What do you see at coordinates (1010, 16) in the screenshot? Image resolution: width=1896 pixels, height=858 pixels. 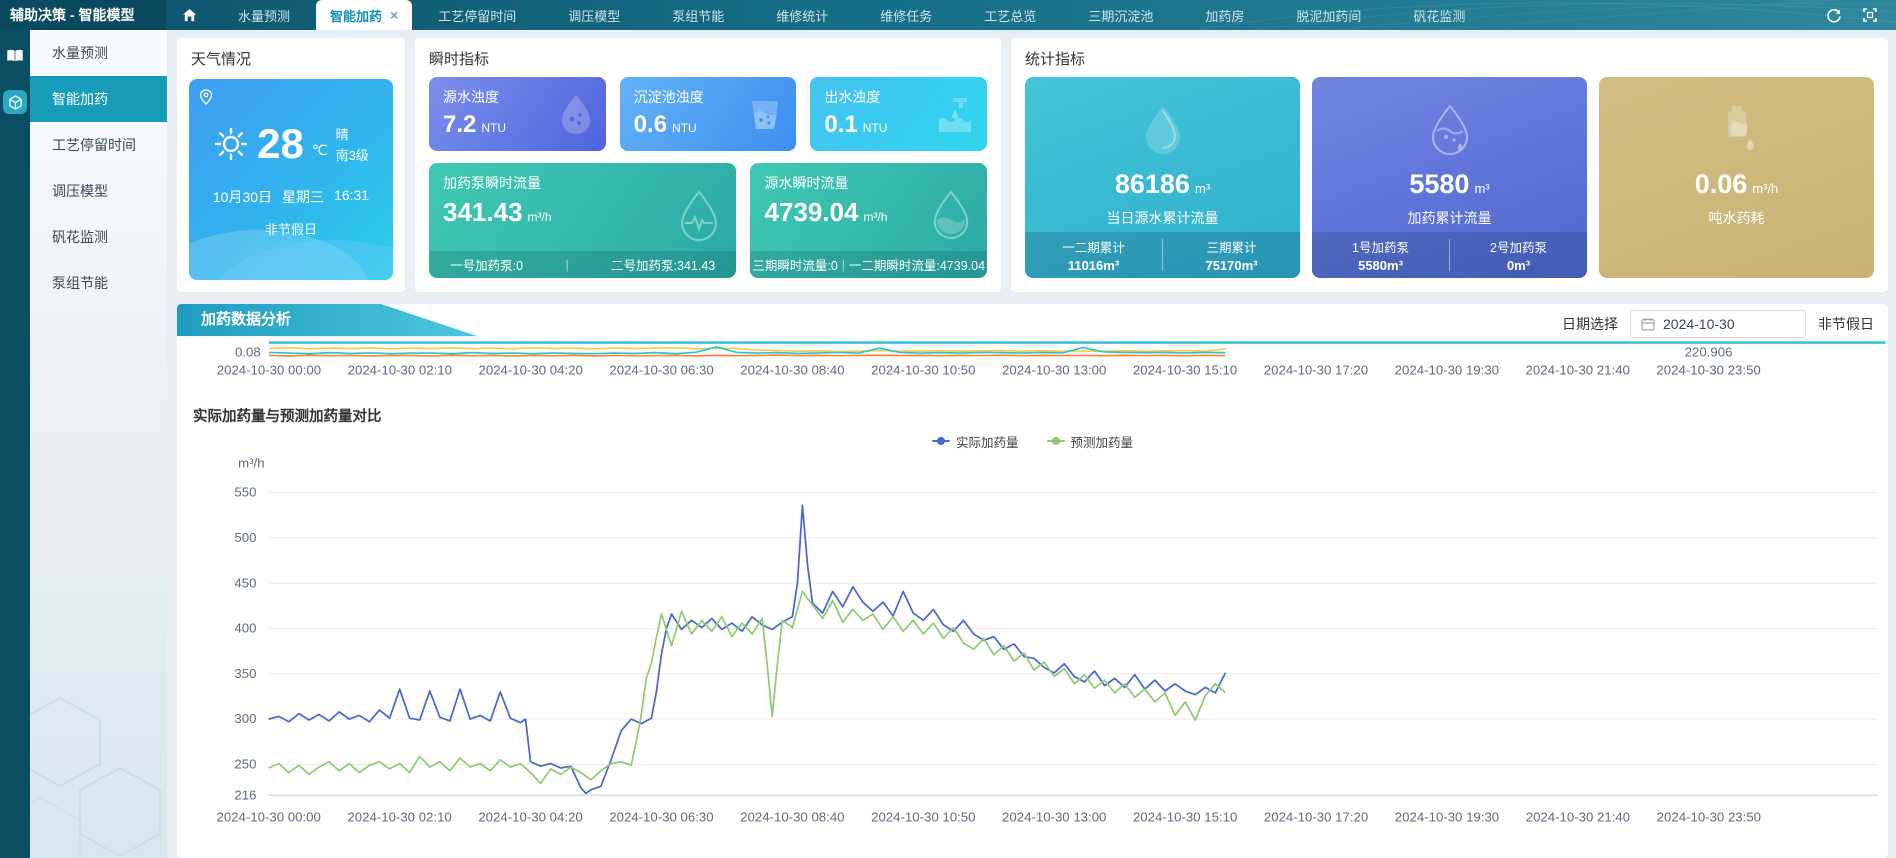 I see `tab-process-overview: 工艺总览` at bounding box center [1010, 16].